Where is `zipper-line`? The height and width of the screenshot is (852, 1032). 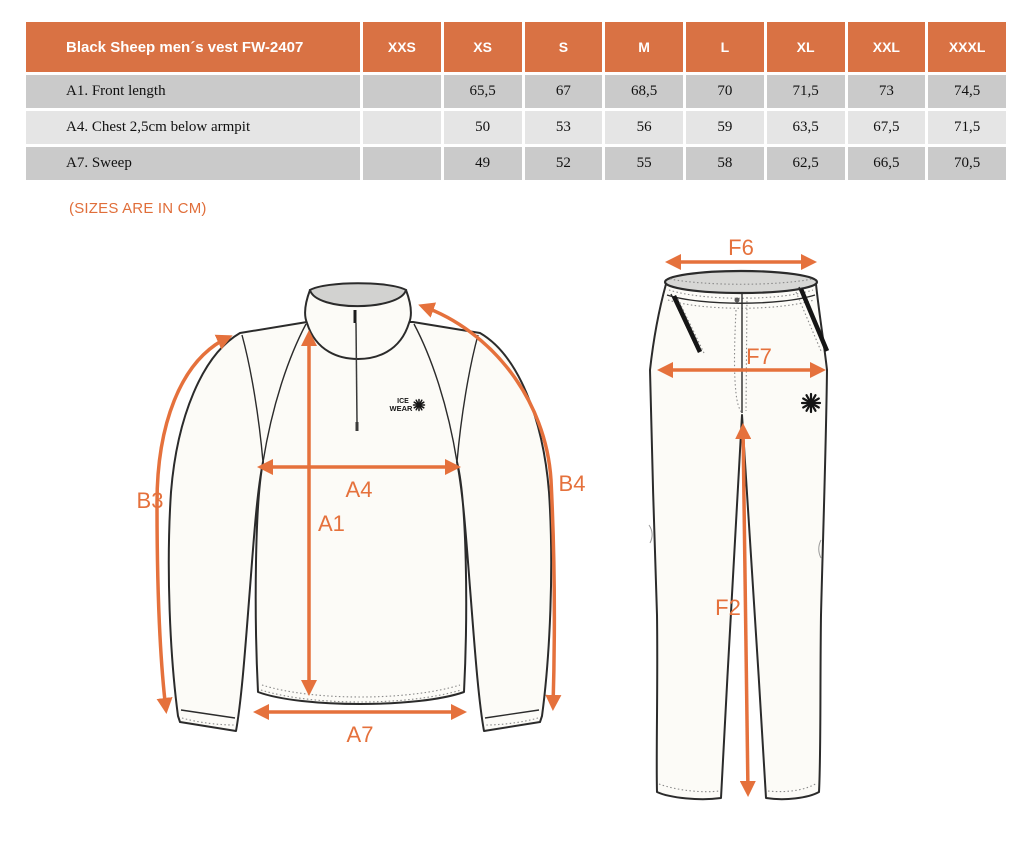 zipper-line is located at coordinates (356, 372).